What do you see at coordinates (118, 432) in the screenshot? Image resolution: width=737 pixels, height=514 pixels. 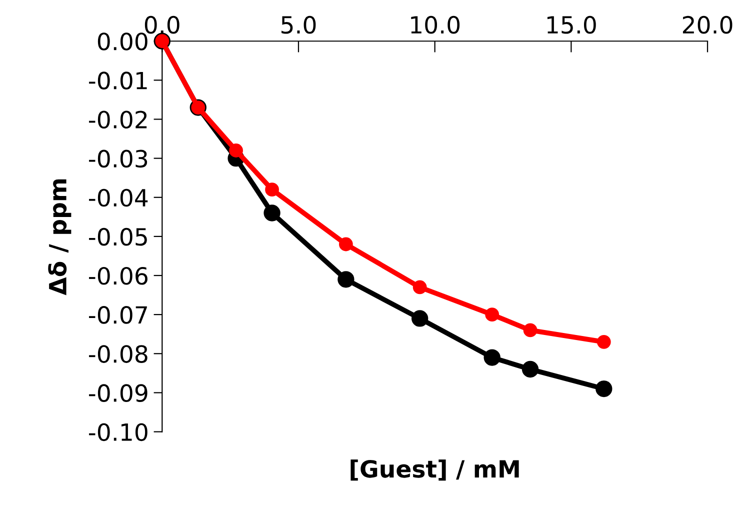 I see `y-tick-label: -0.10` at bounding box center [118, 432].